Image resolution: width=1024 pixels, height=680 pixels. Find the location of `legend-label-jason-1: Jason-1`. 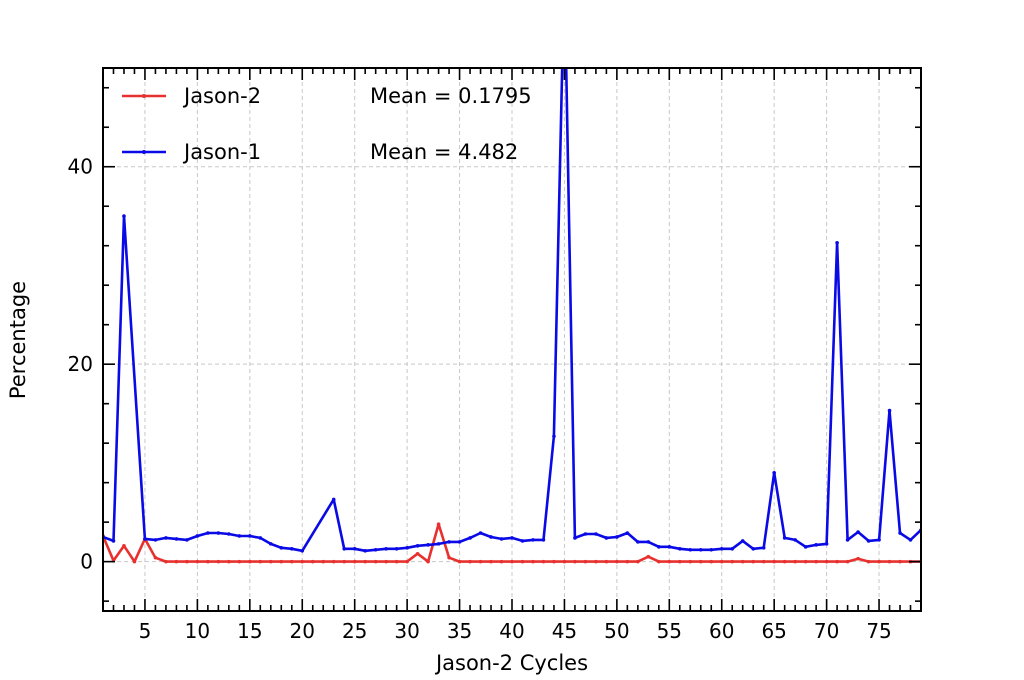

legend-label-jason-1: Jason-1 is located at coordinates (221, 152).